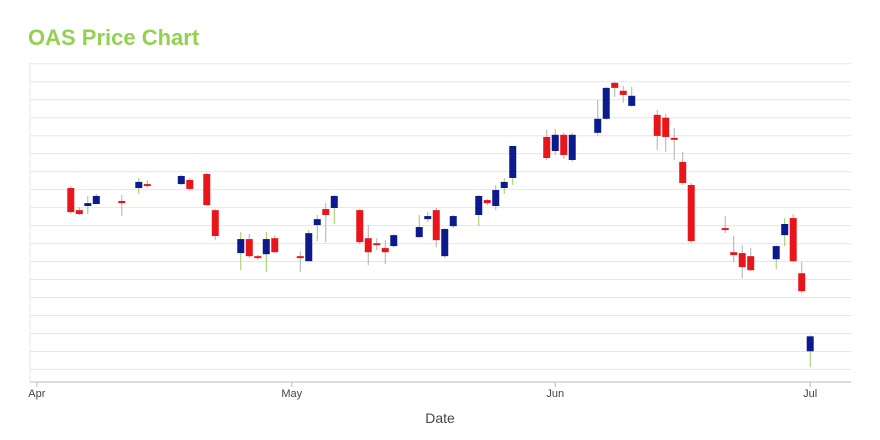 This screenshot has width=880, height=440. What do you see at coordinates (810, 394) in the screenshot?
I see `x-tick-label: Jul` at bounding box center [810, 394].